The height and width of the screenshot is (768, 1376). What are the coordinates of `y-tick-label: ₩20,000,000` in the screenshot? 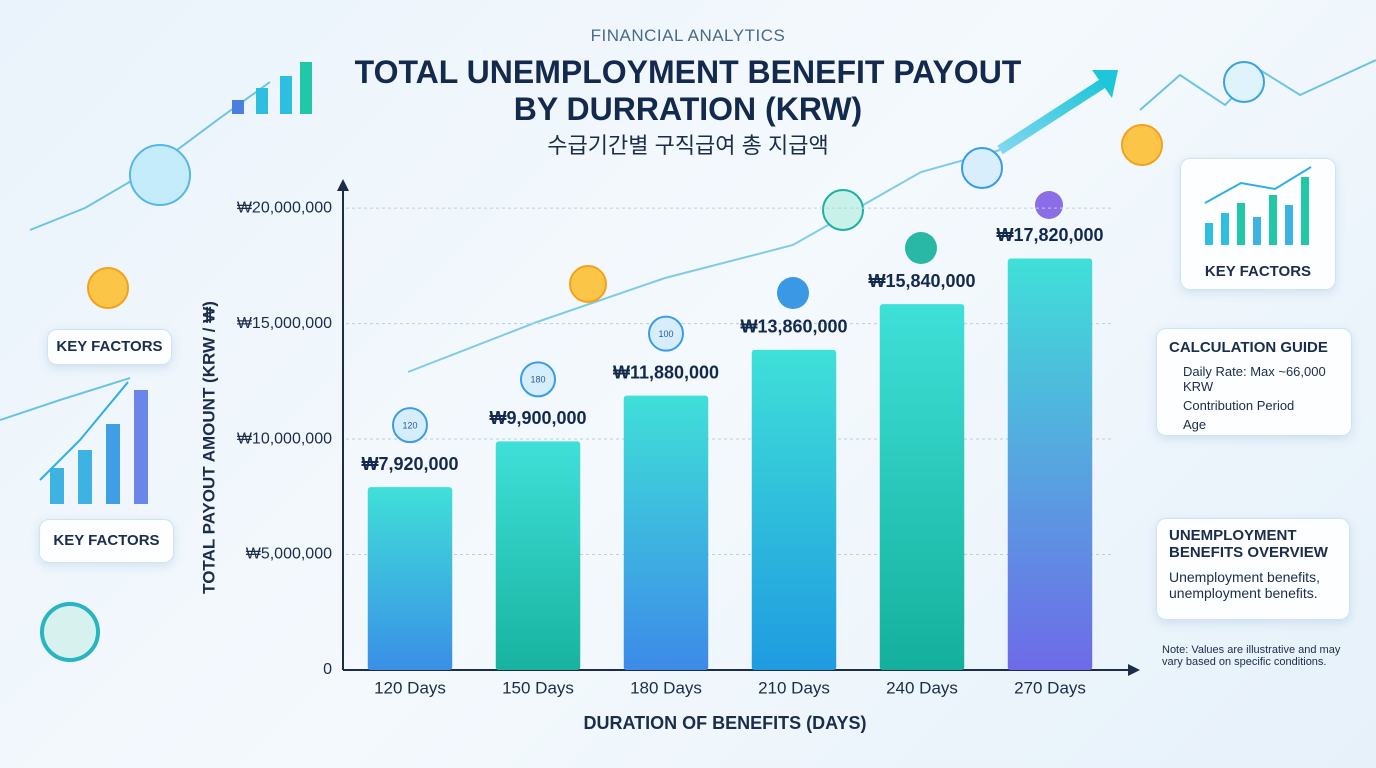 It's located at (284, 207).